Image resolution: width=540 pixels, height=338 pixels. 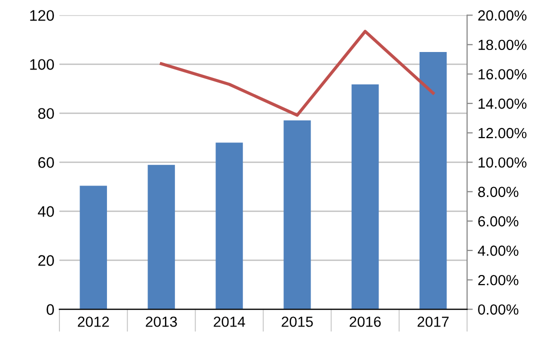 I want to click on y2-tick-label: 6.00%, so click(x=498, y=221).